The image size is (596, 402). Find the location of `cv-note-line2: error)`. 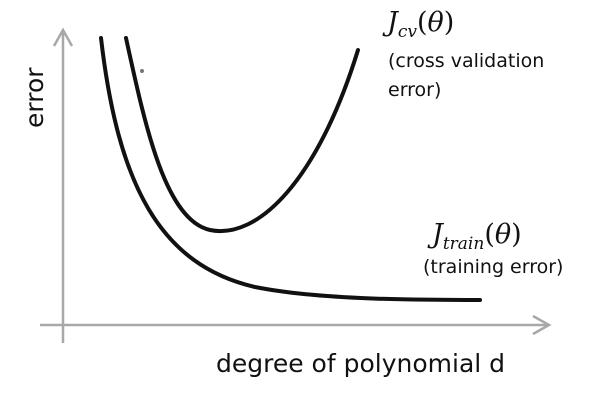

cv-note-line2: error) is located at coordinates (414, 90).